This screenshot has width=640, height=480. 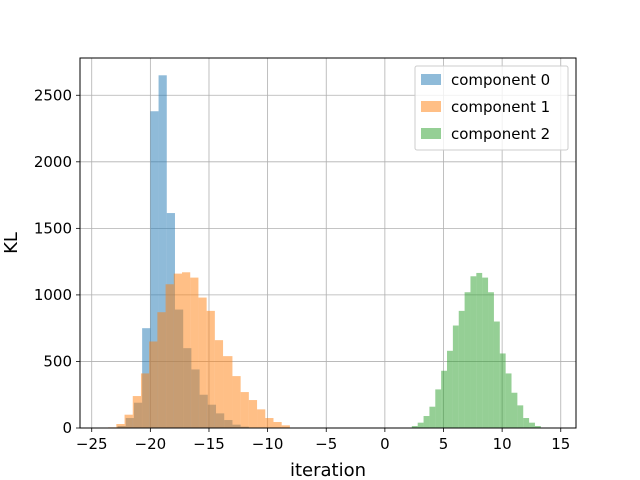 What do you see at coordinates (53, 95) in the screenshot?
I see `y-tick-label: 2500` at bounding box center [53, 95].